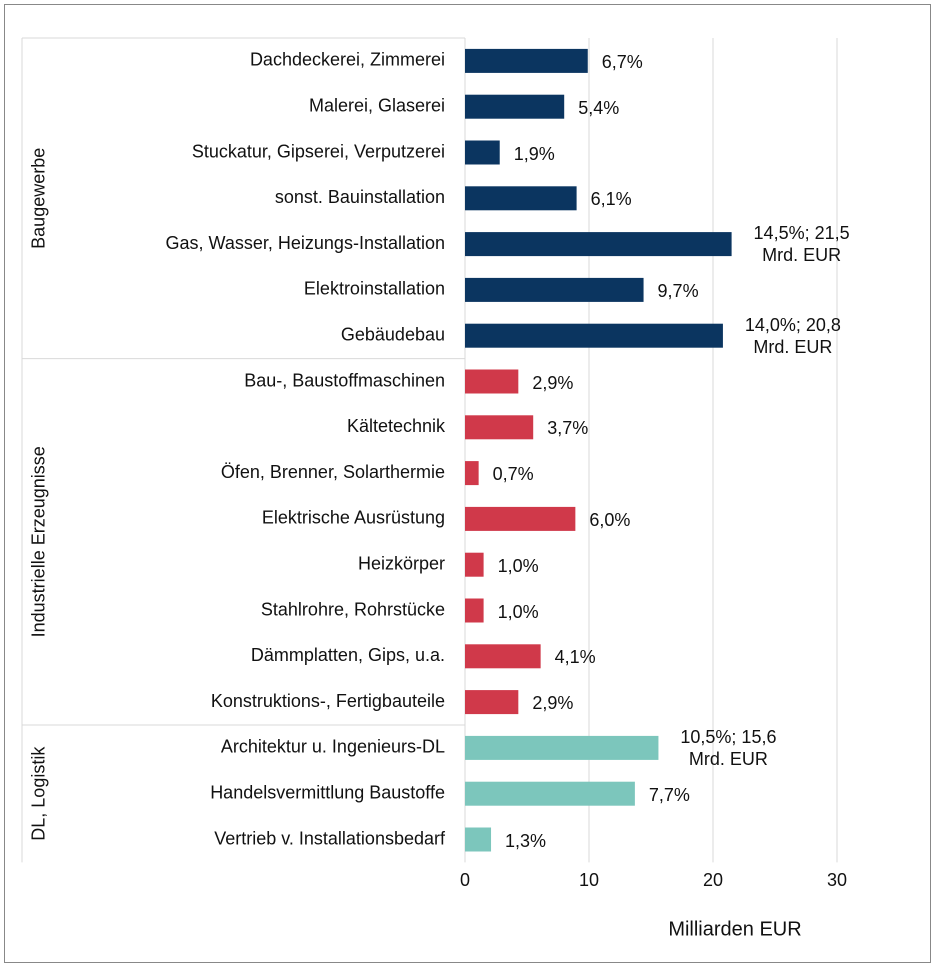 This screenshot has width=936, height=968. I want to click on x-axis-title: Milliarden EUR, so click(734, 929).